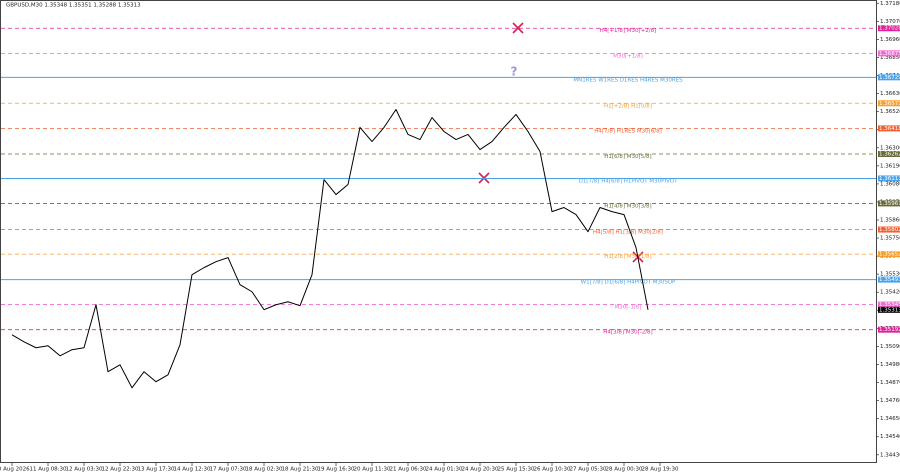  Describe the element at coordinates (628, 56) in the screenshot. I see `level-label: M30[+1/8]` at that location.